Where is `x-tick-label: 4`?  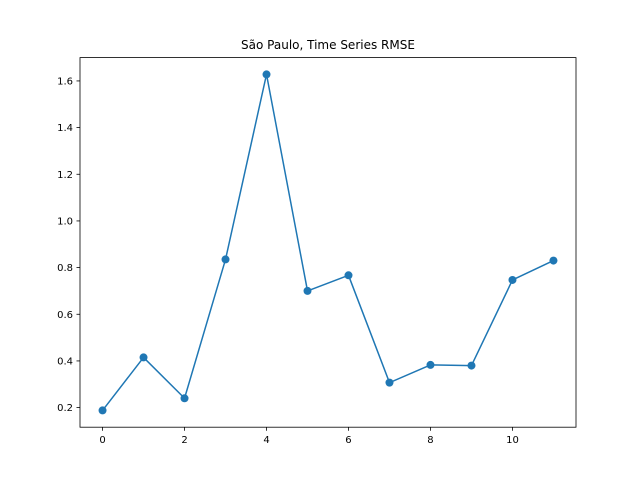
x-tick-label: 4 is located at coordinates (266, 440).